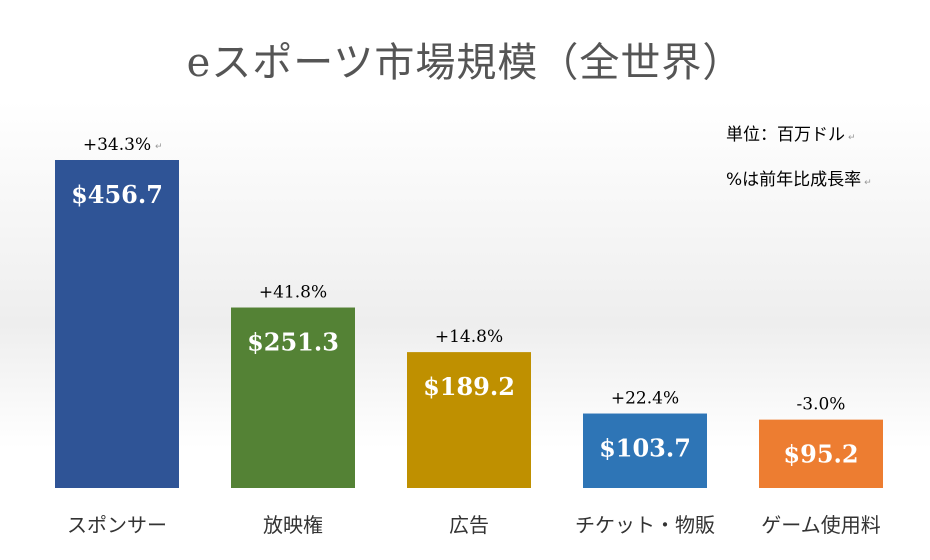  What do you see at coordinates (293, 525) in the screenshot?
I see `category-label-1: 放映権` at bounding box center [293, 525].